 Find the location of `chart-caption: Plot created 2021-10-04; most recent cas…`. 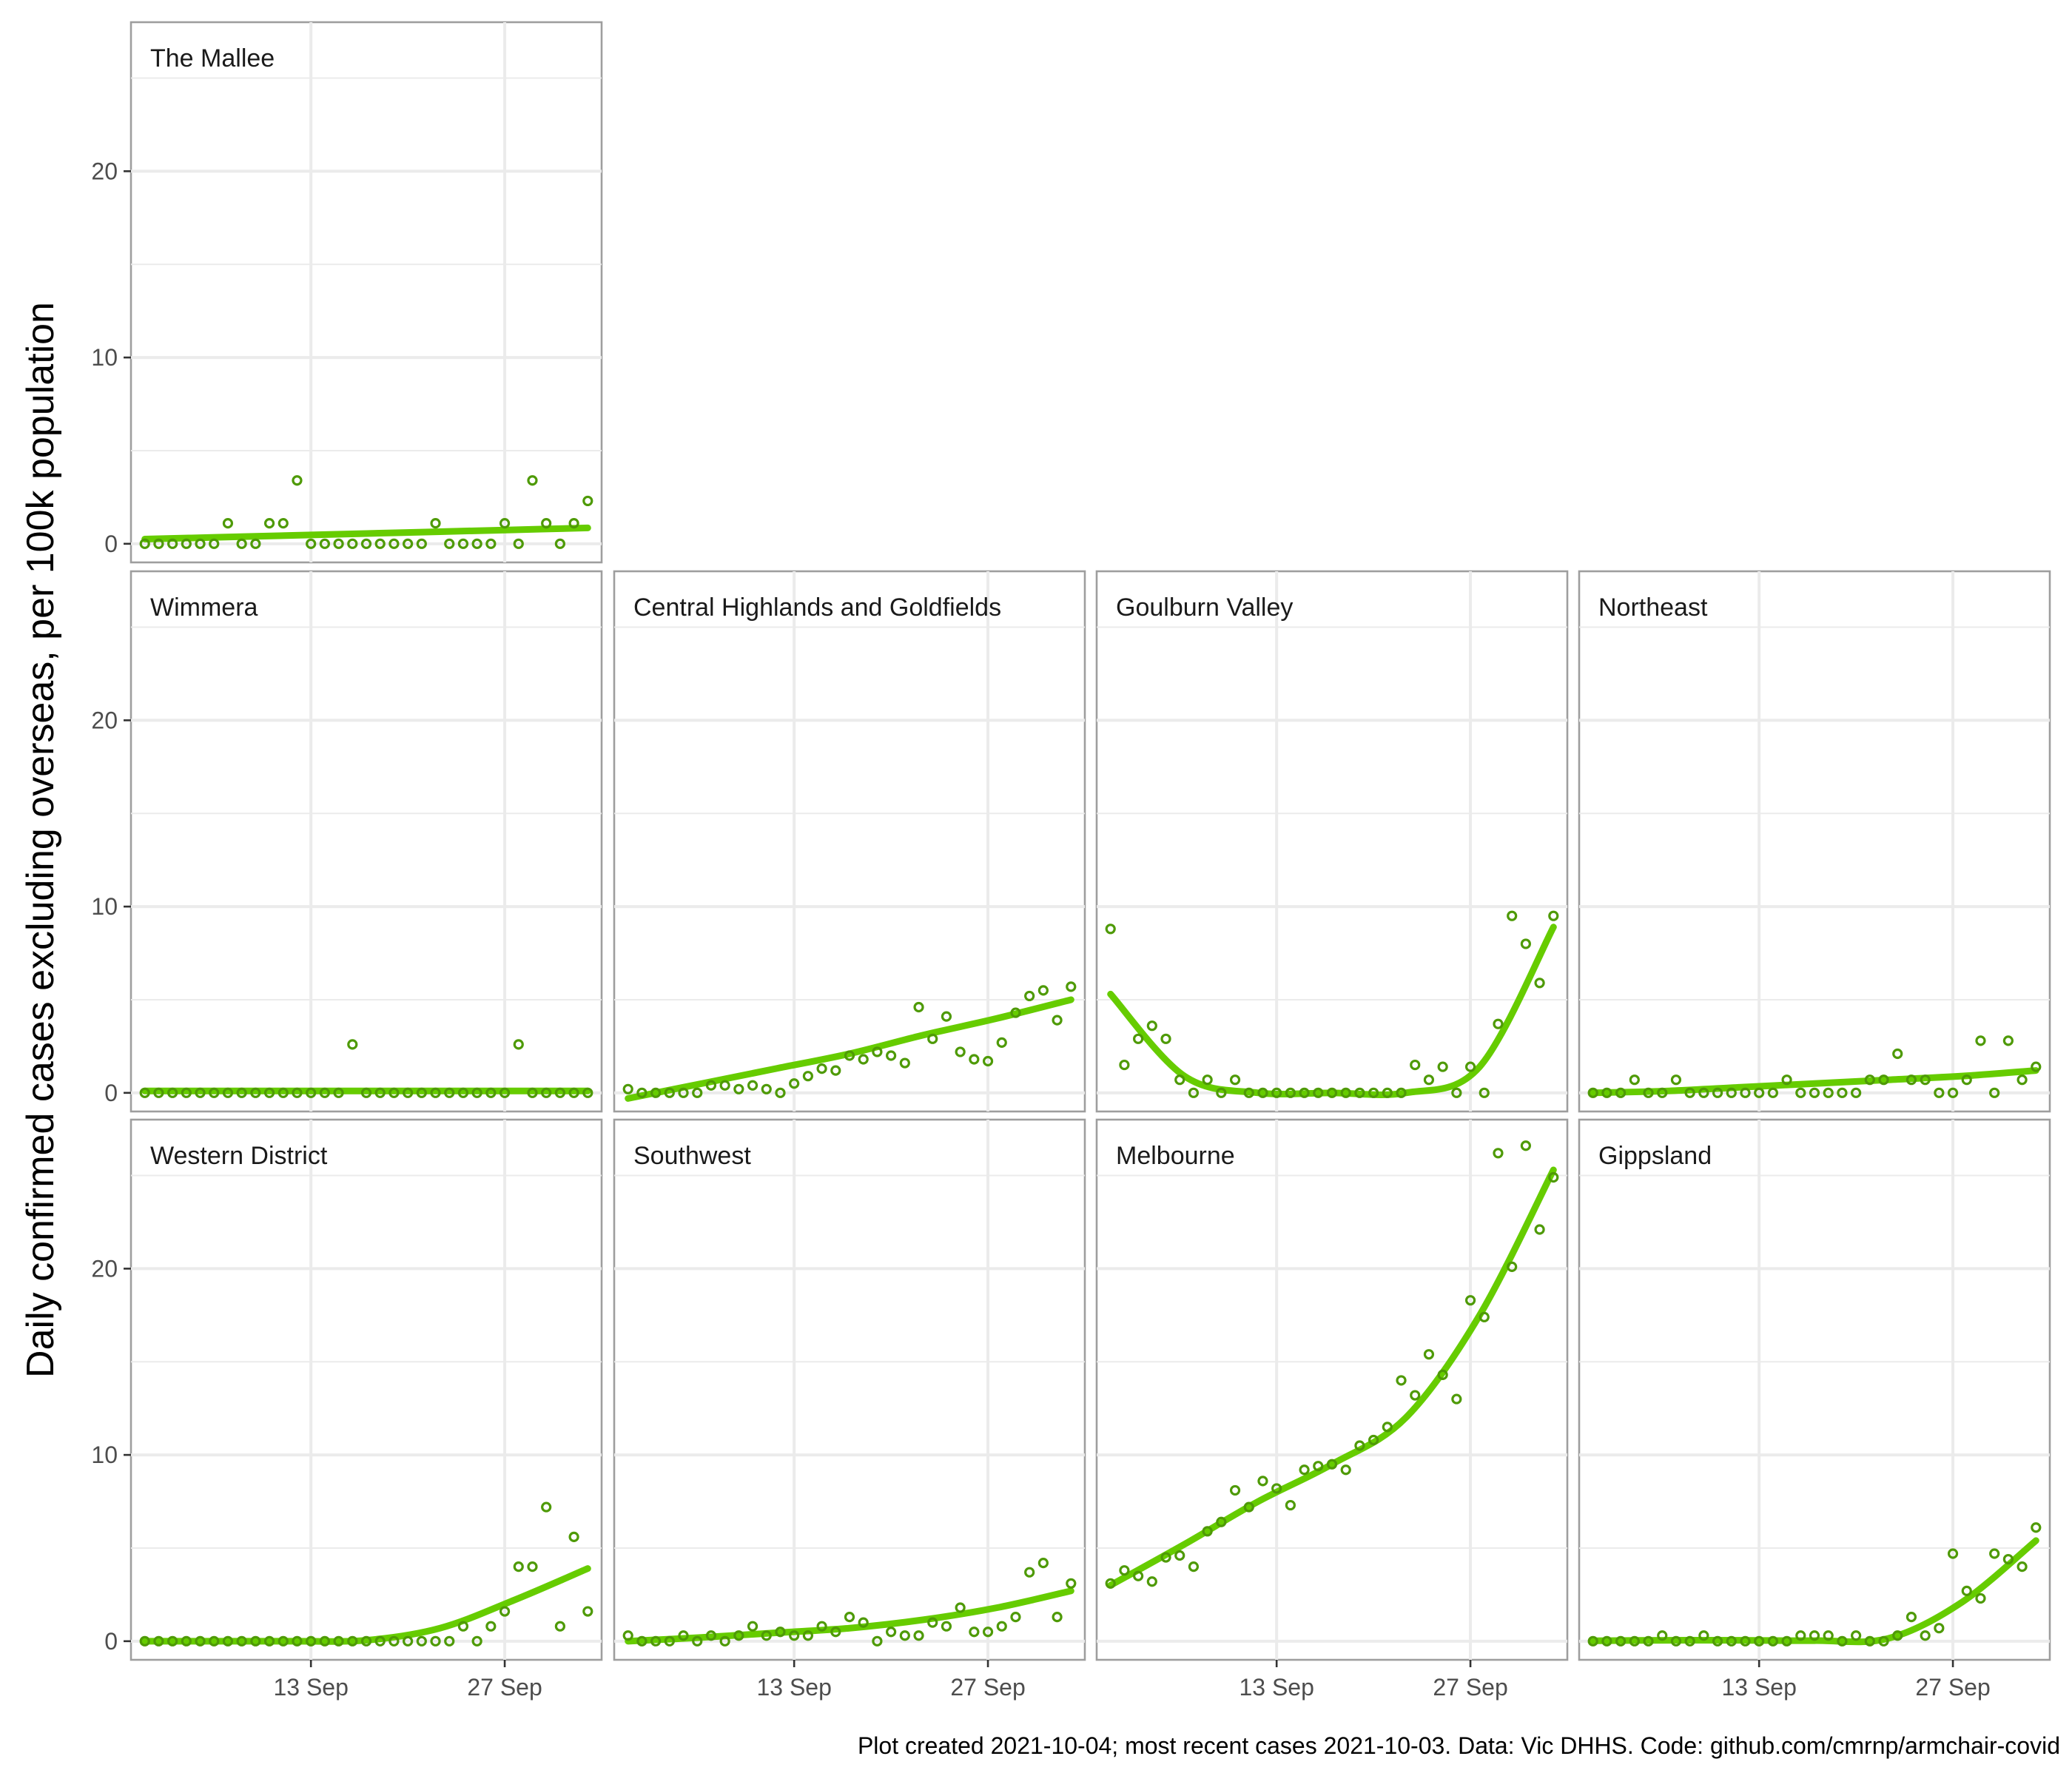

chart-caption: Plot created 2021-10-04; most recent cas… is located at coordinates (1459, 1745).